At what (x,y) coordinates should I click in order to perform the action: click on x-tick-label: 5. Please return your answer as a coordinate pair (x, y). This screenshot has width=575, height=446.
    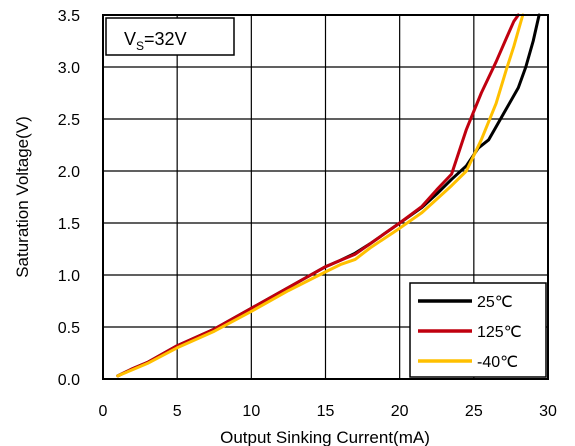
    Looking at the image, I should click on (177, 411).